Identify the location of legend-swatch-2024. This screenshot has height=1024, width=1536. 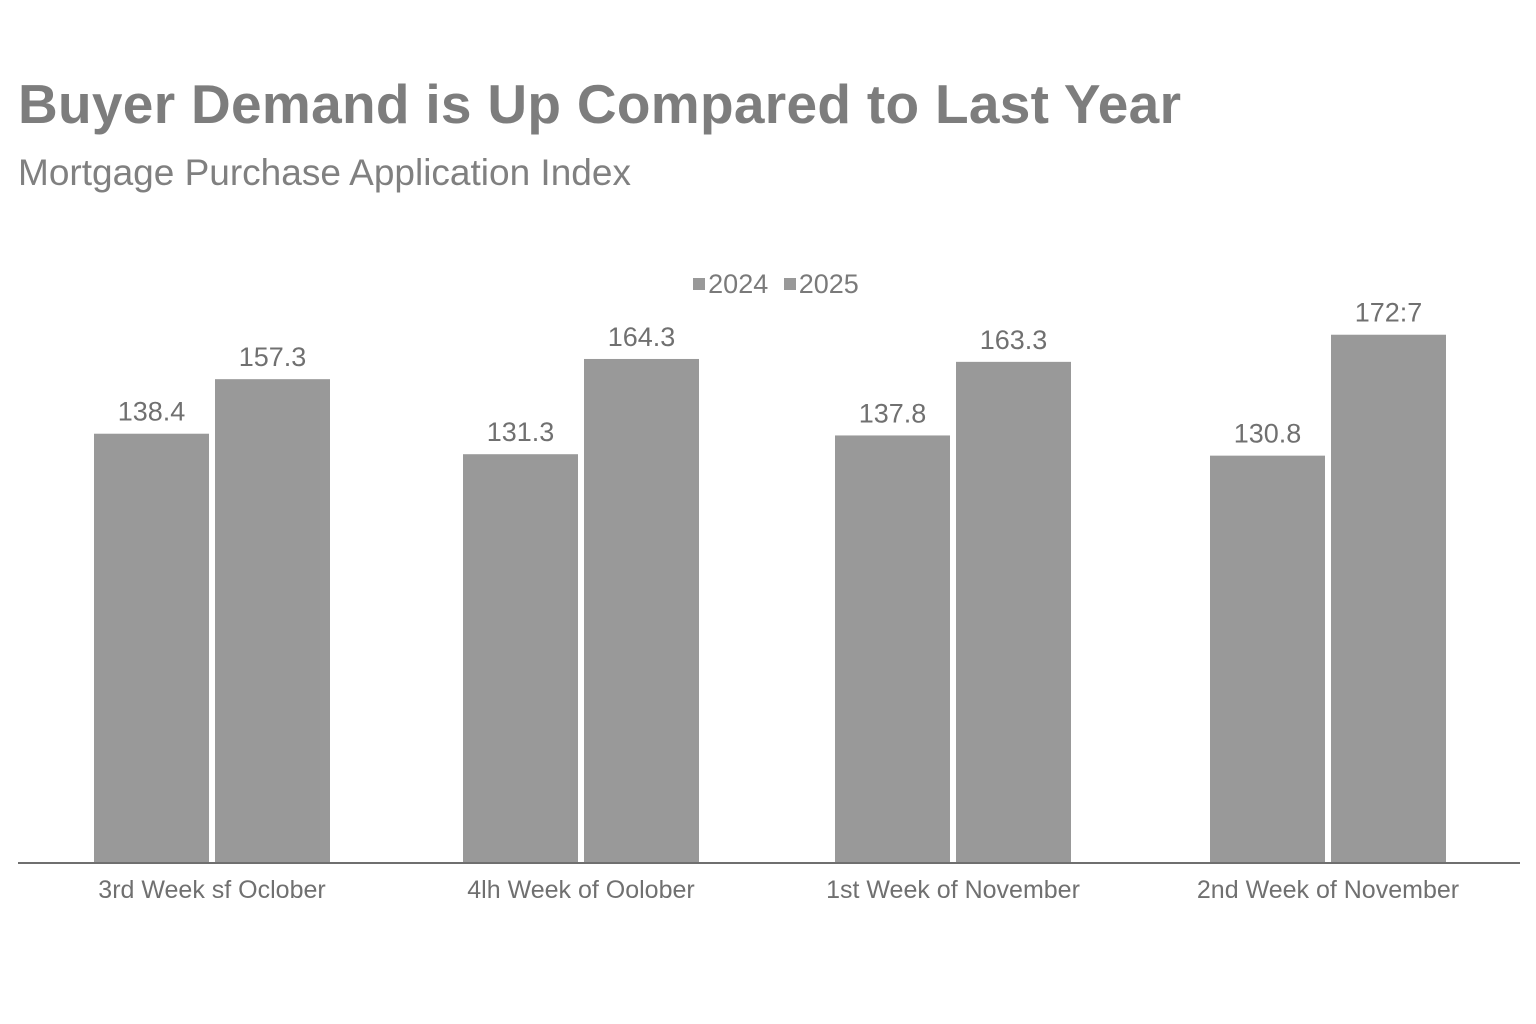
(699, 284).